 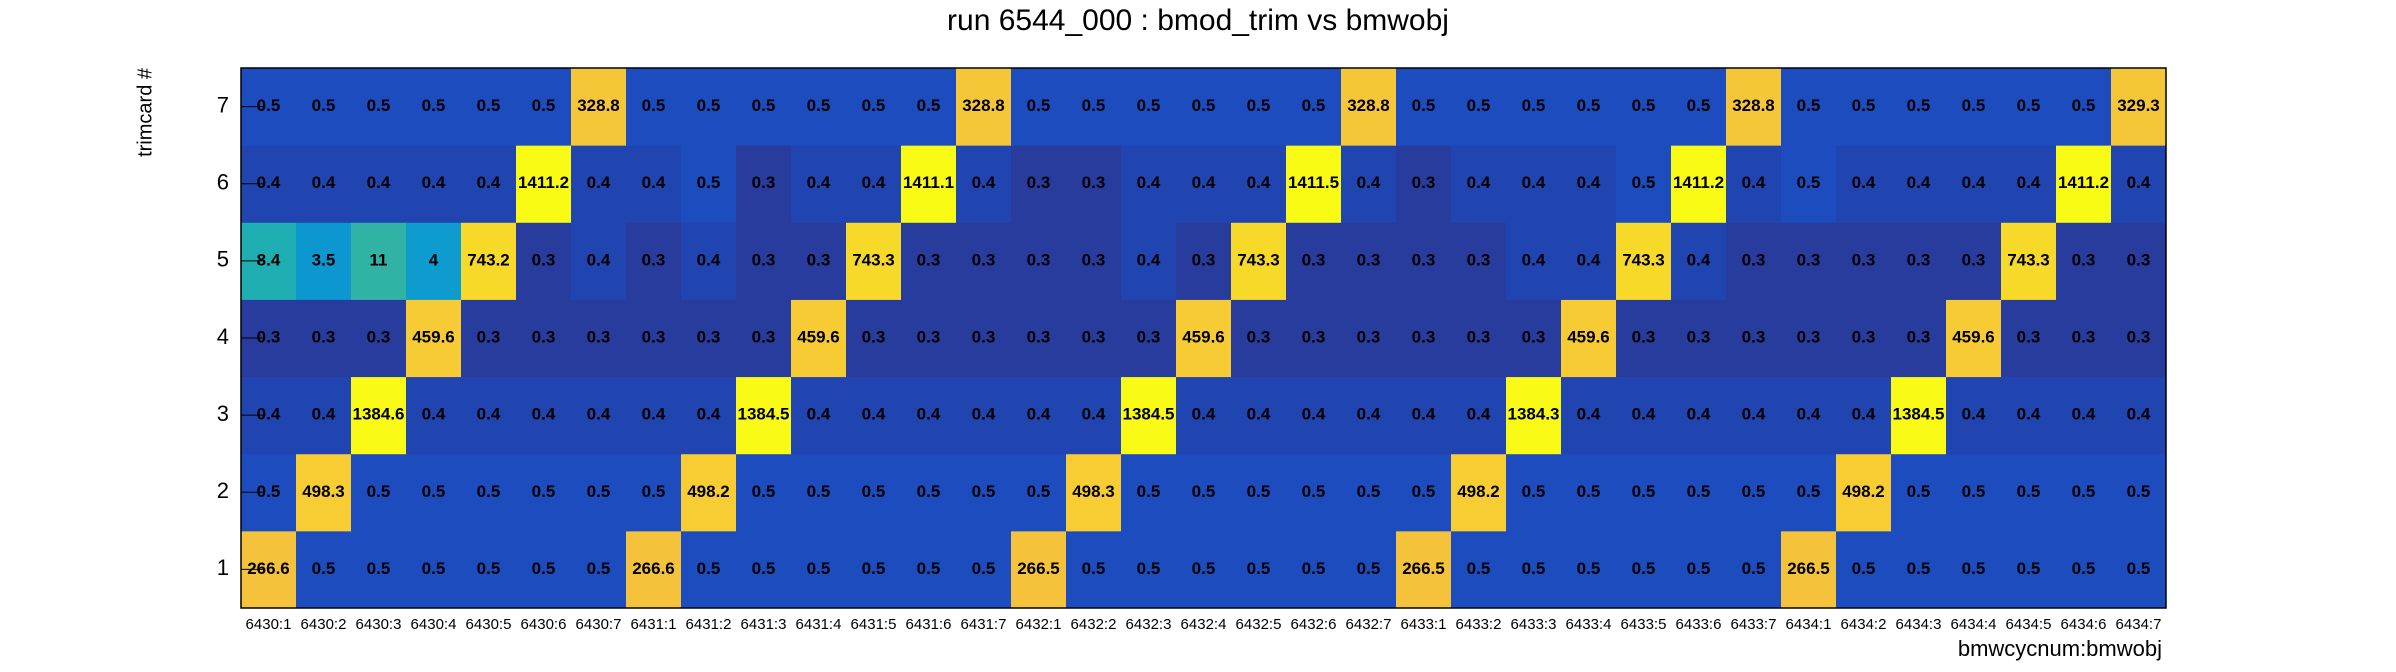 What do you see at coordinates (223, 182) in the screenshot?
I see `y-tick-label: 6` at bounding box center [223, 182].